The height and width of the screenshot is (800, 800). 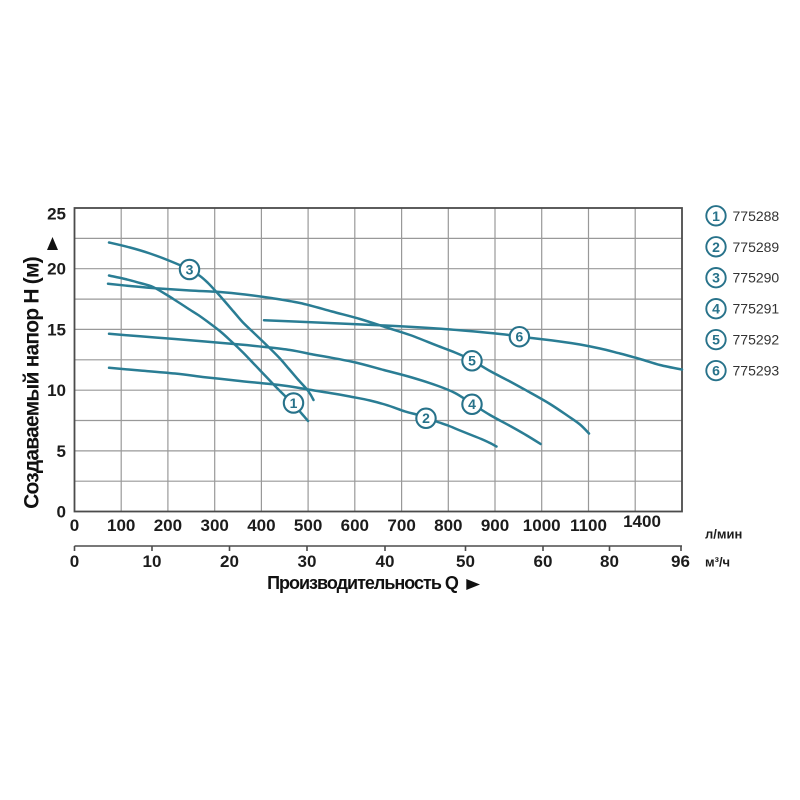 I want to click on svg-text: 1400, so click(x=642, y=521).